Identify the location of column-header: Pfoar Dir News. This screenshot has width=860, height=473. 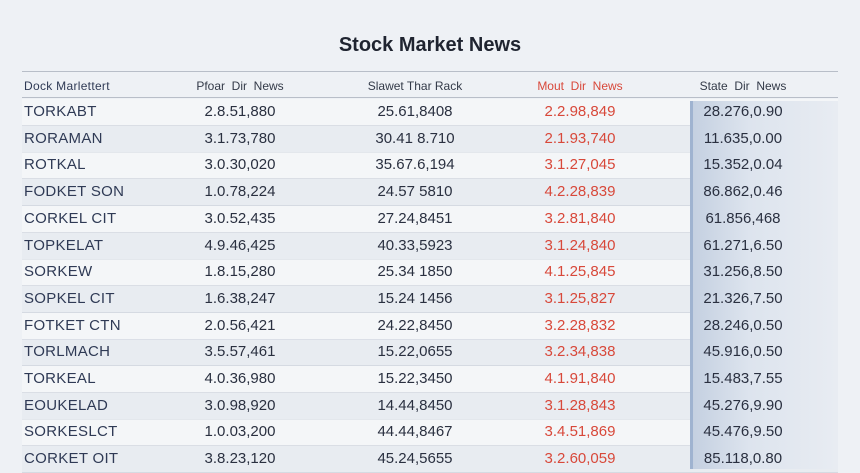
(240, 86).